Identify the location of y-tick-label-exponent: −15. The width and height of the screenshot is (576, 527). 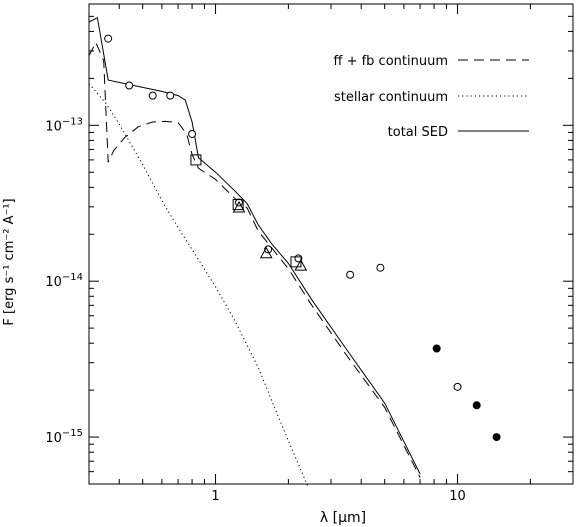
(72, 433).